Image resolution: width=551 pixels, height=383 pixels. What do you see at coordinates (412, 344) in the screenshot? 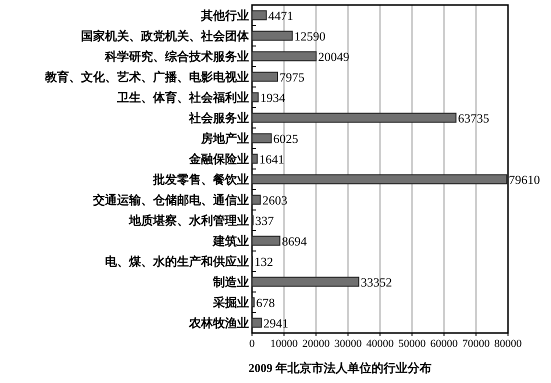
I see `x-tick-label: 50000` at bounding box center [412, 344].